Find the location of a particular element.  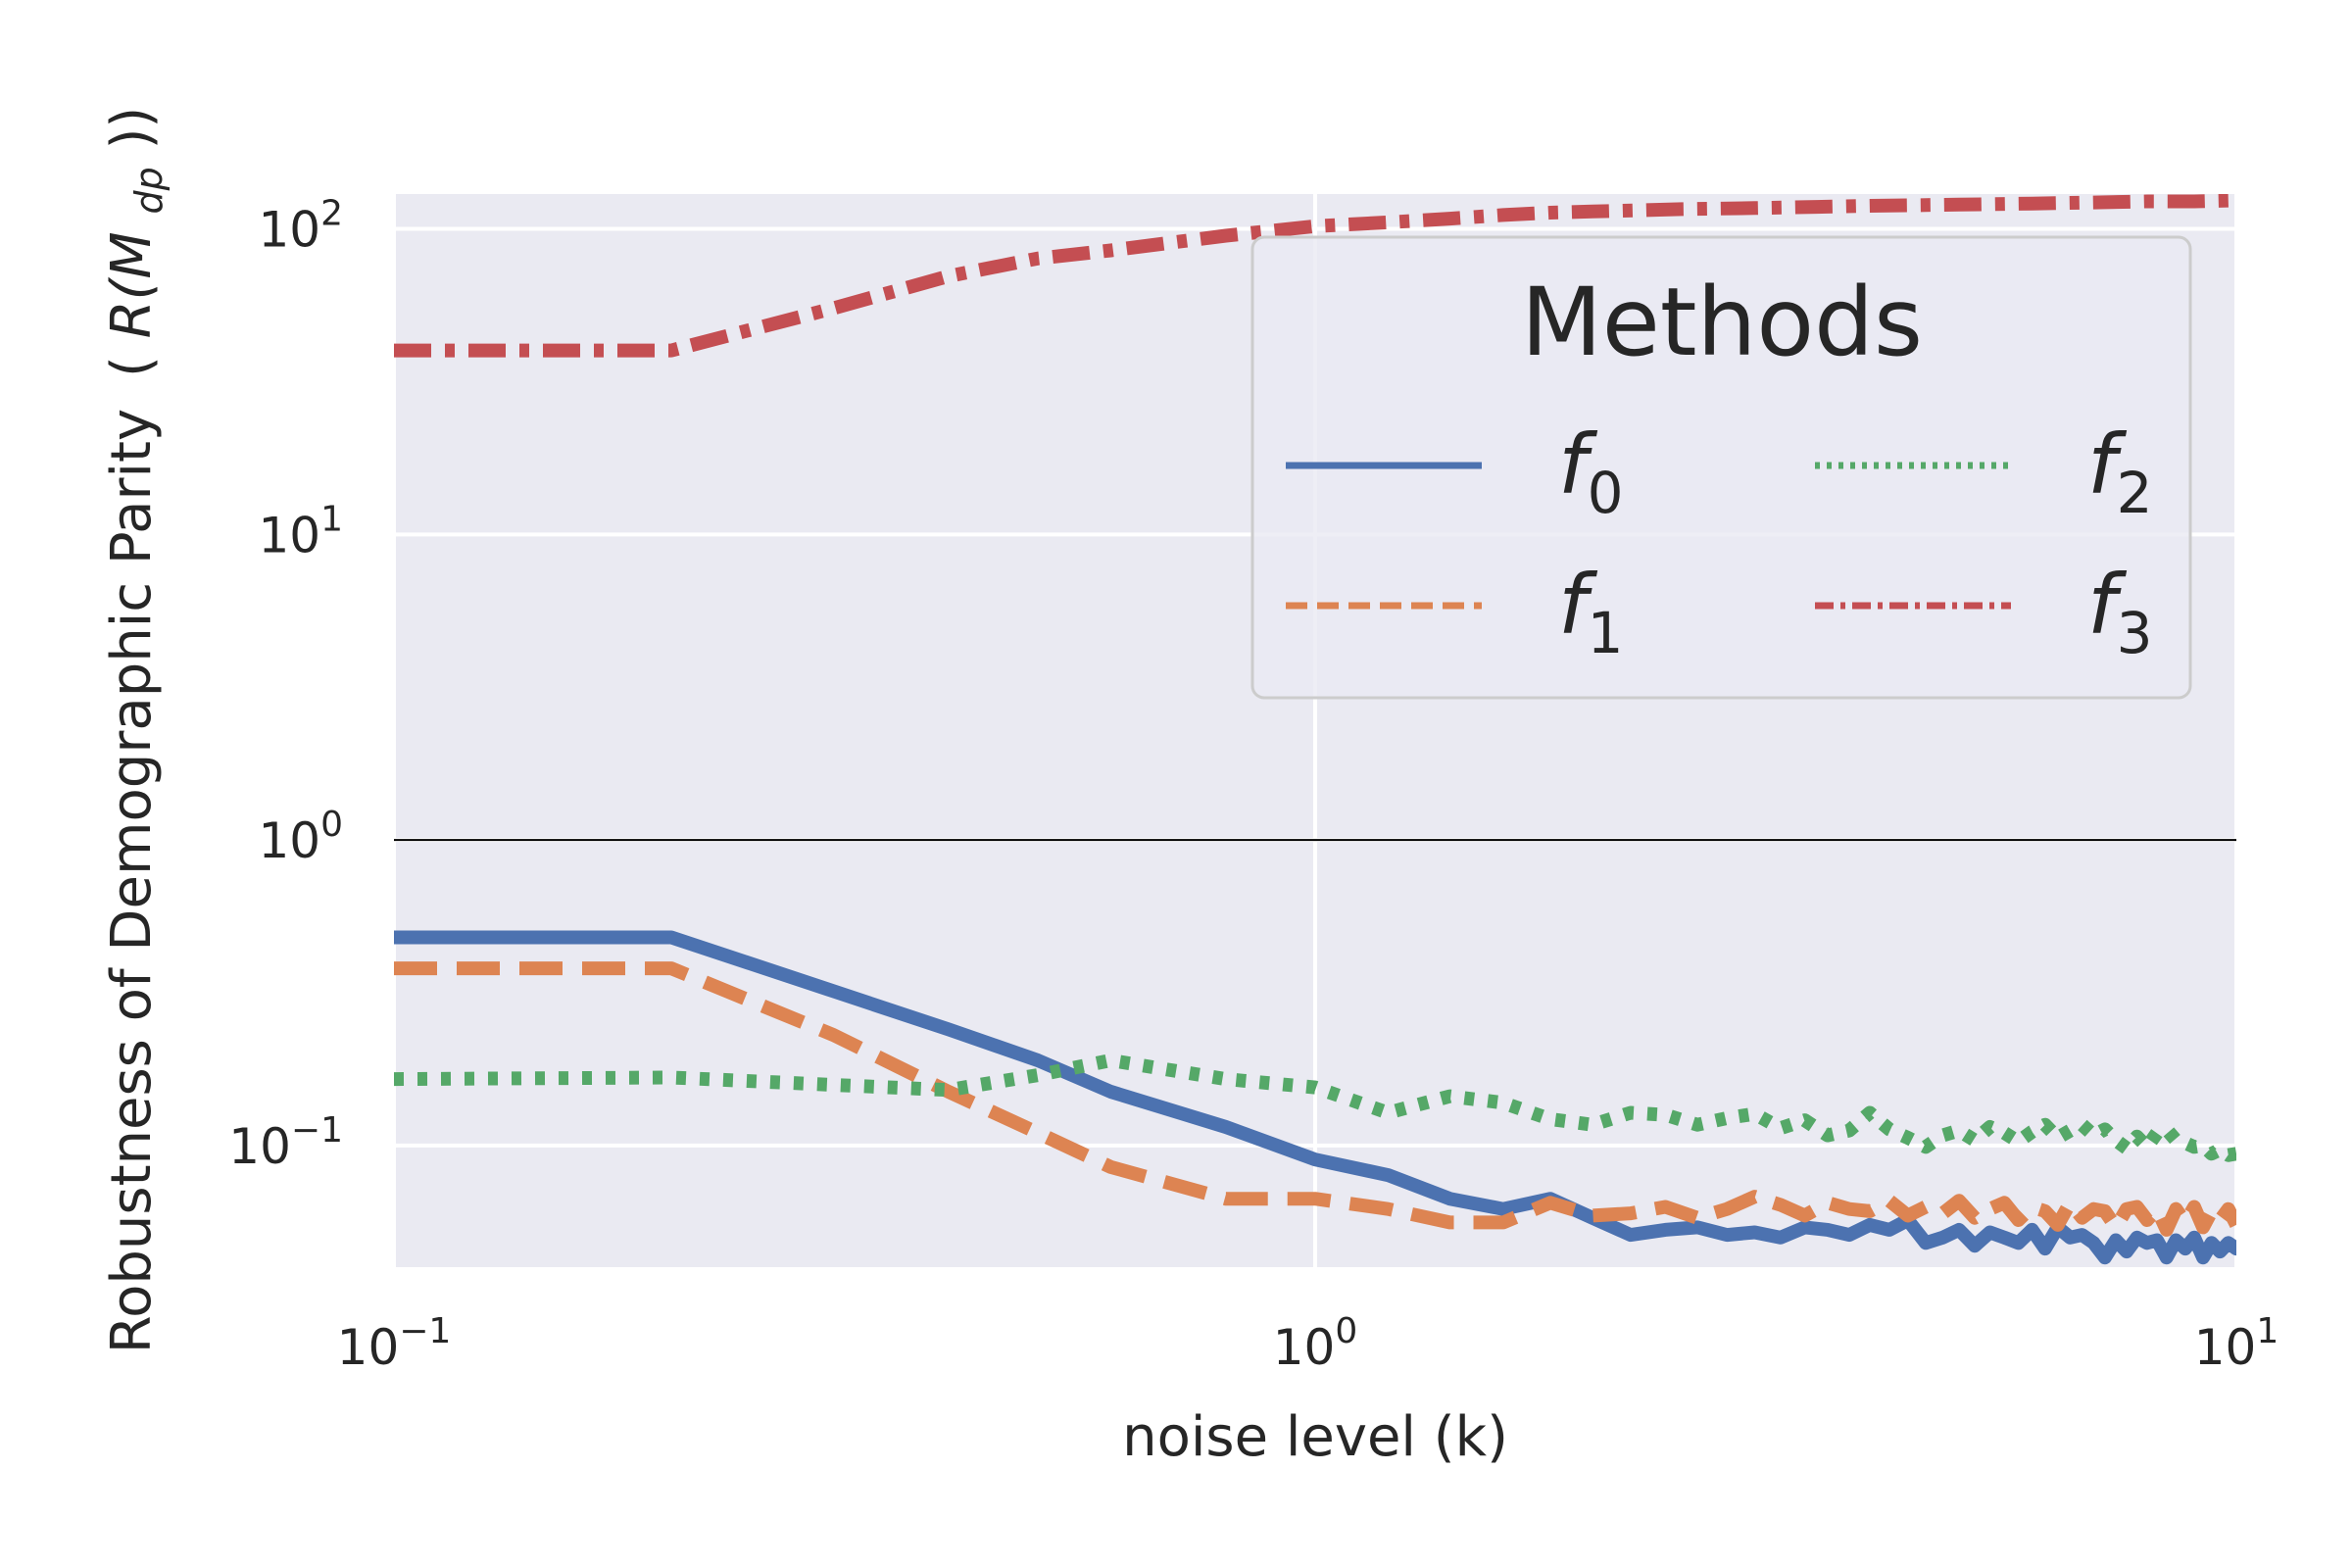

series-line-f3 is located at coordinates (1315, 276).